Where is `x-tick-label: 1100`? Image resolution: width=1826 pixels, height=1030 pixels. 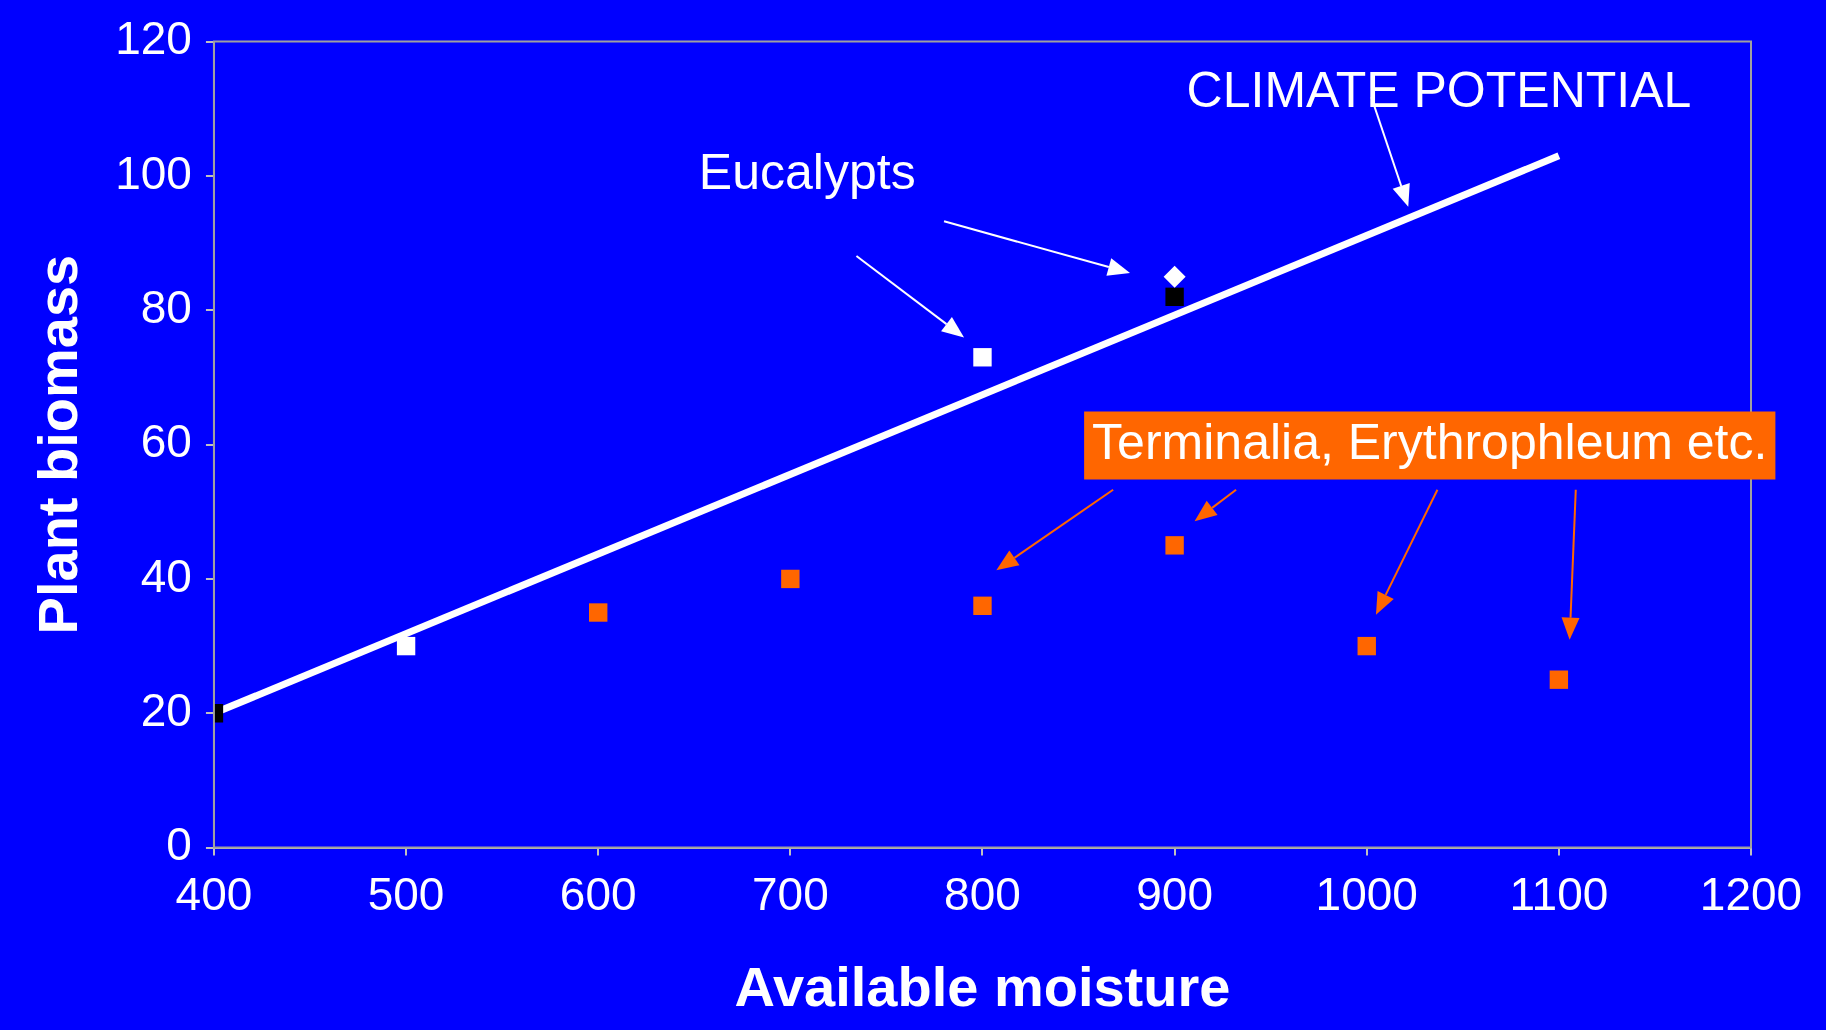 x-tick-label: 1100 is located at coordinates (1559, 893).